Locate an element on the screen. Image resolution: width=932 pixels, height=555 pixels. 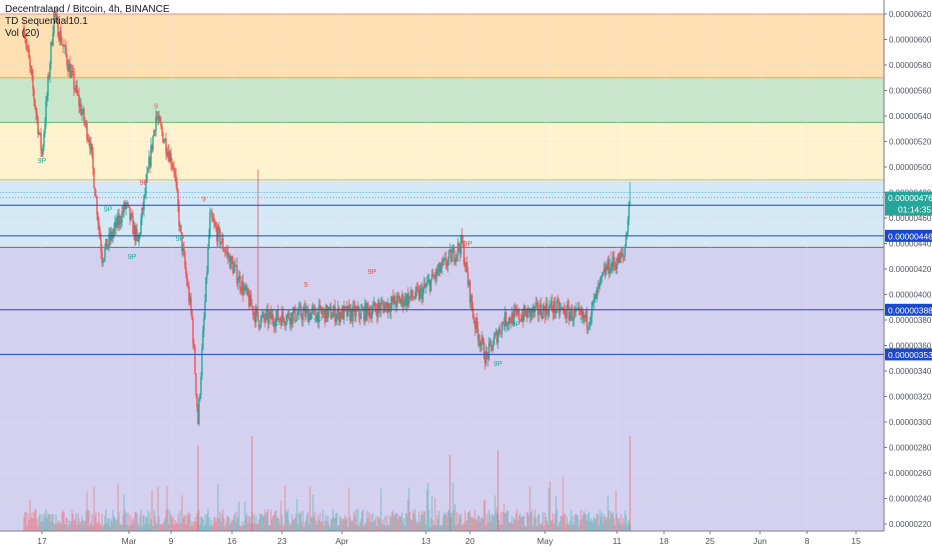
td-sequential-mark: 9P is located at coordinates (372, 272).